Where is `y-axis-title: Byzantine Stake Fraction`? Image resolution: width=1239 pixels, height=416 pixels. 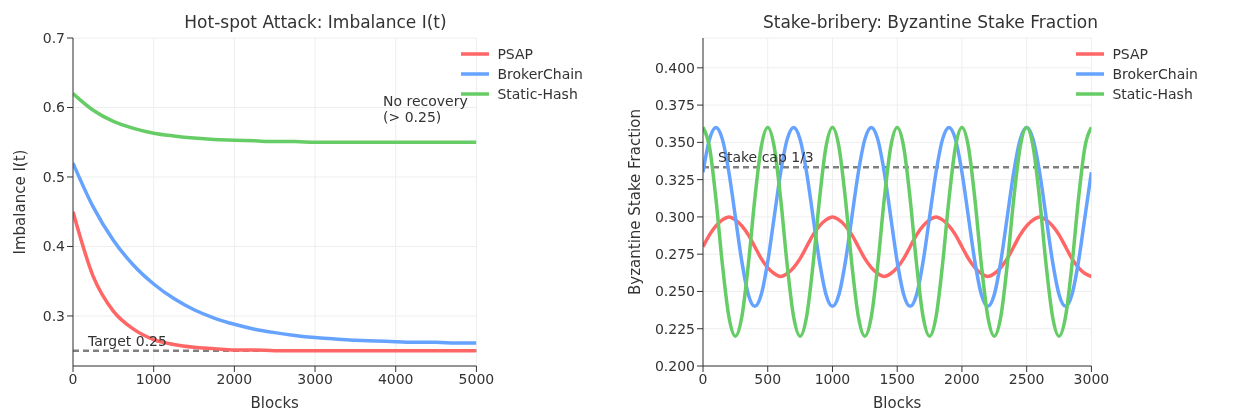
y-axis-title: Byzantine Stake Fraction is located at coordinates (635, 202).